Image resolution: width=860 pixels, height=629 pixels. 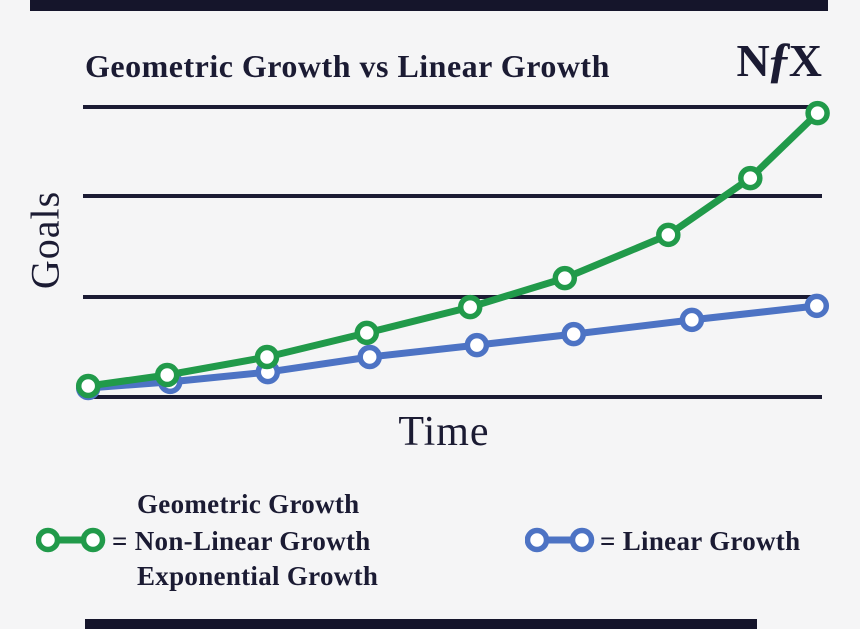 What do you see at coordinates (700, 541) in the screenshot?
I see `legend-linear-label: = Linear Growth` at bounding box center [700, 541].